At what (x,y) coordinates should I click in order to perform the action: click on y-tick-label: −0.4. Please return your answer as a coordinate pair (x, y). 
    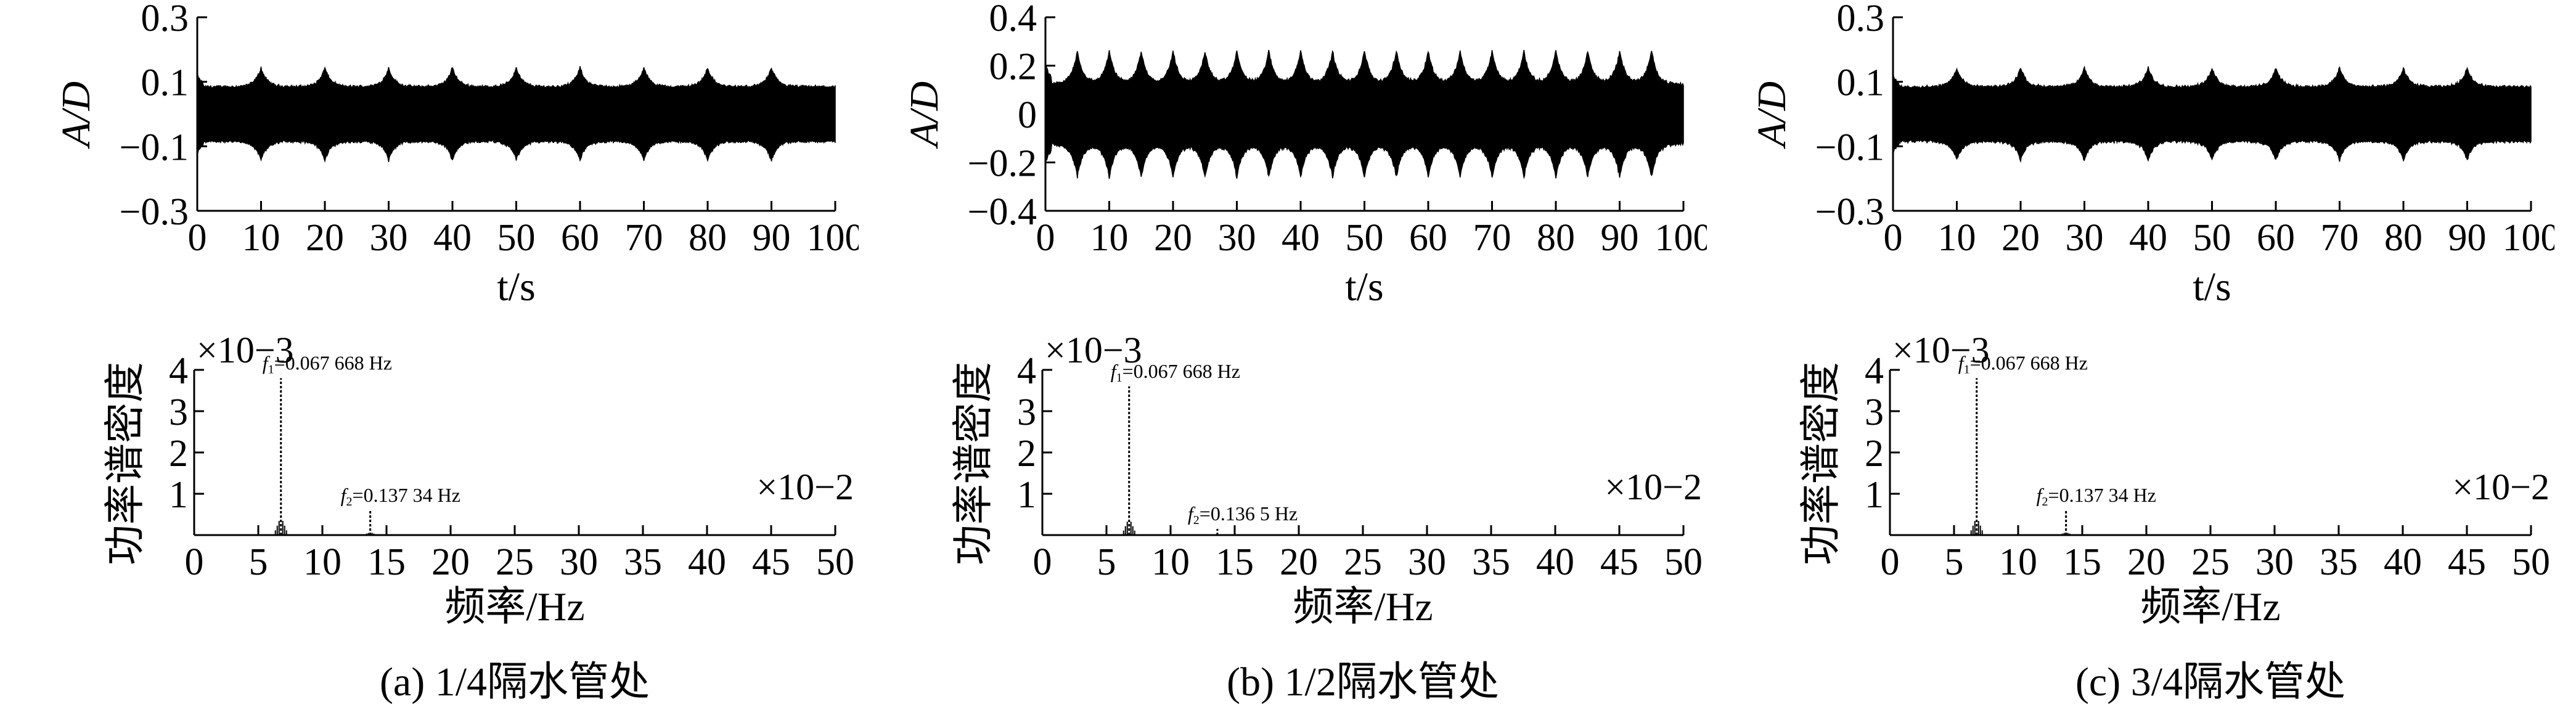
    Looking at the image, I should click on (1002, 212).